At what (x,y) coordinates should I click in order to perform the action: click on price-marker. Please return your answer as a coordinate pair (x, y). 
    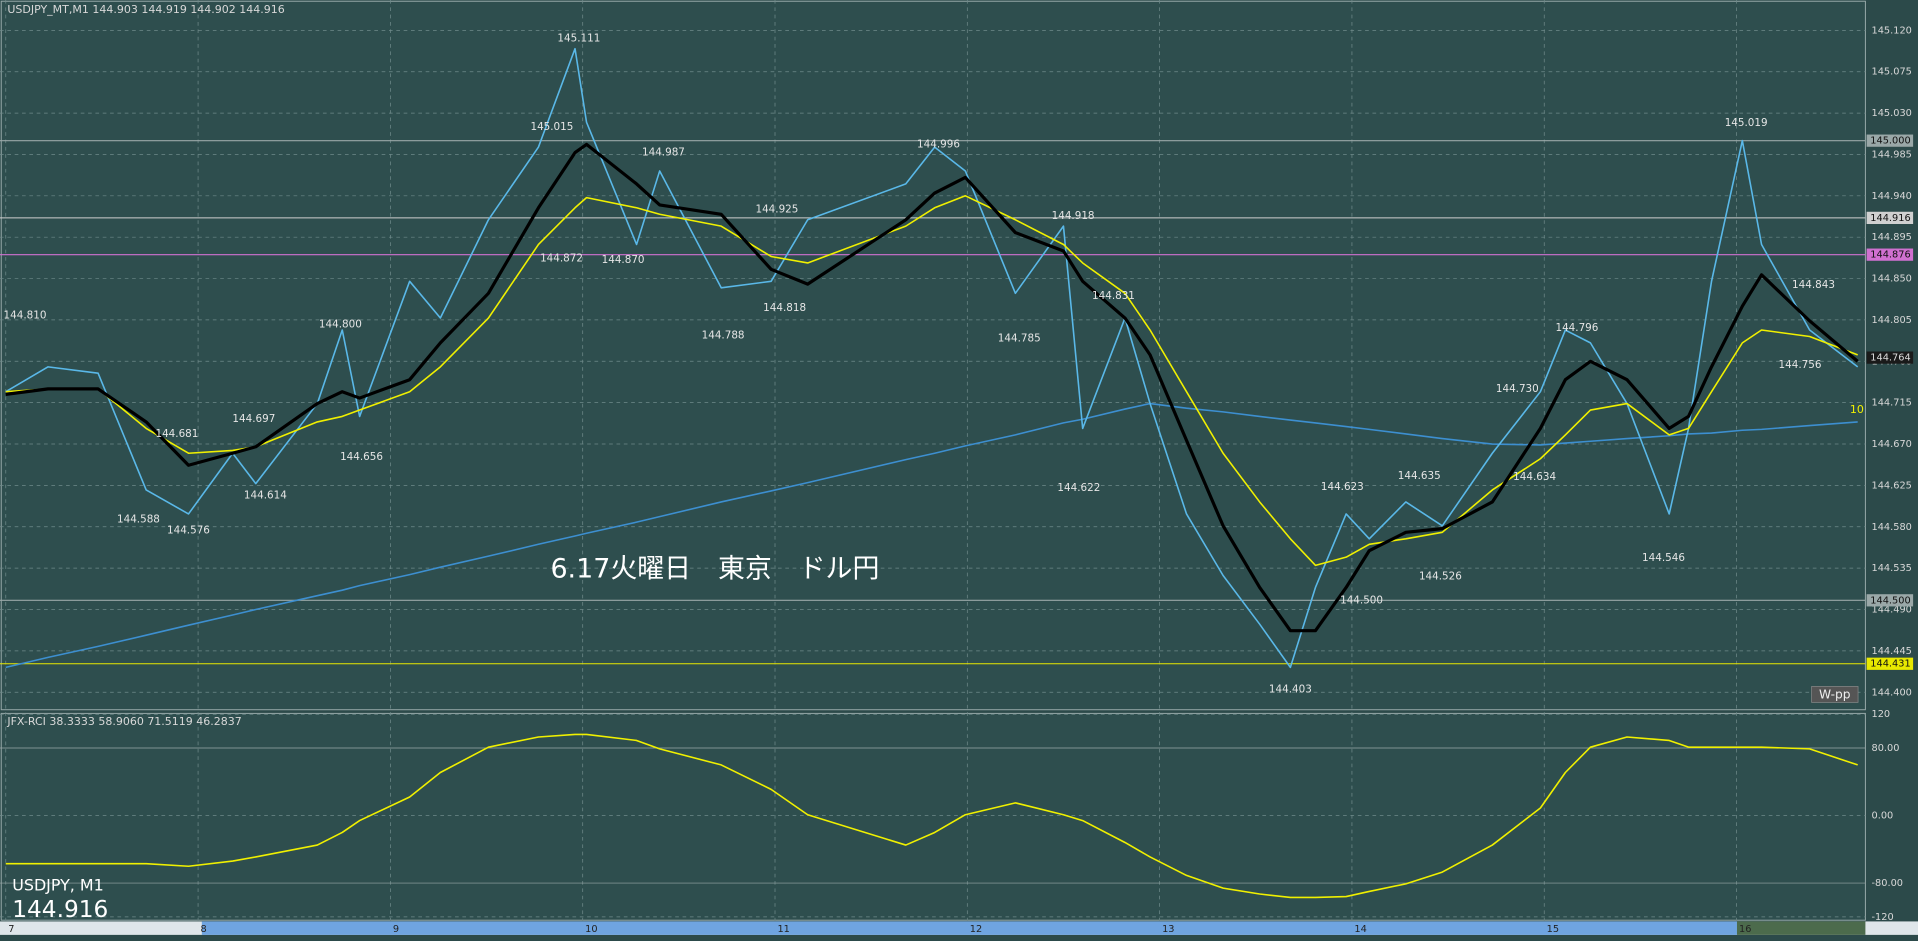
    Looking at the image, I should click on (1890, 357).